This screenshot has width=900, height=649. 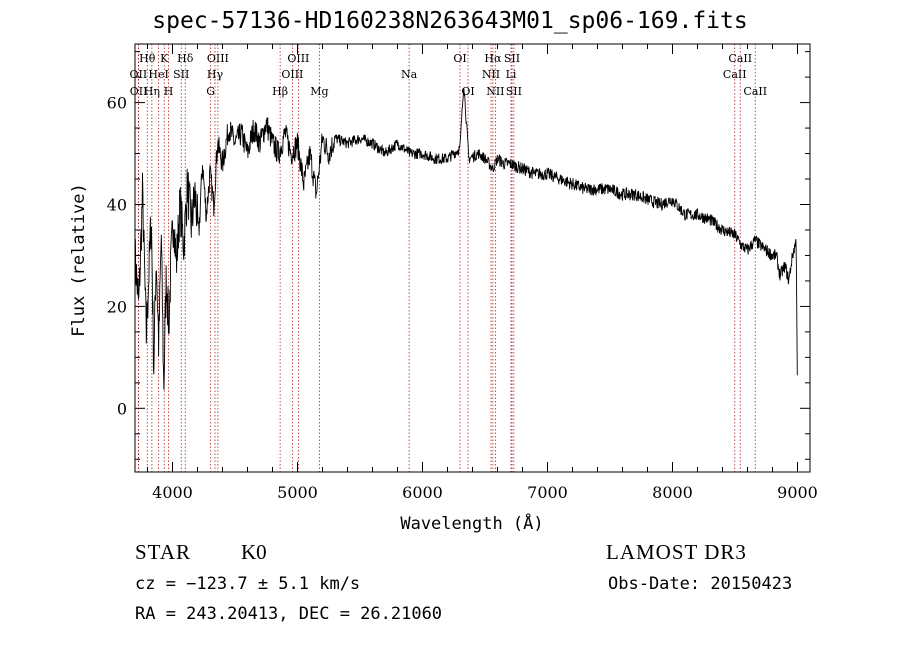 I want to click on spectral-line-label-0: Hθ, so click(x=147, y=58).